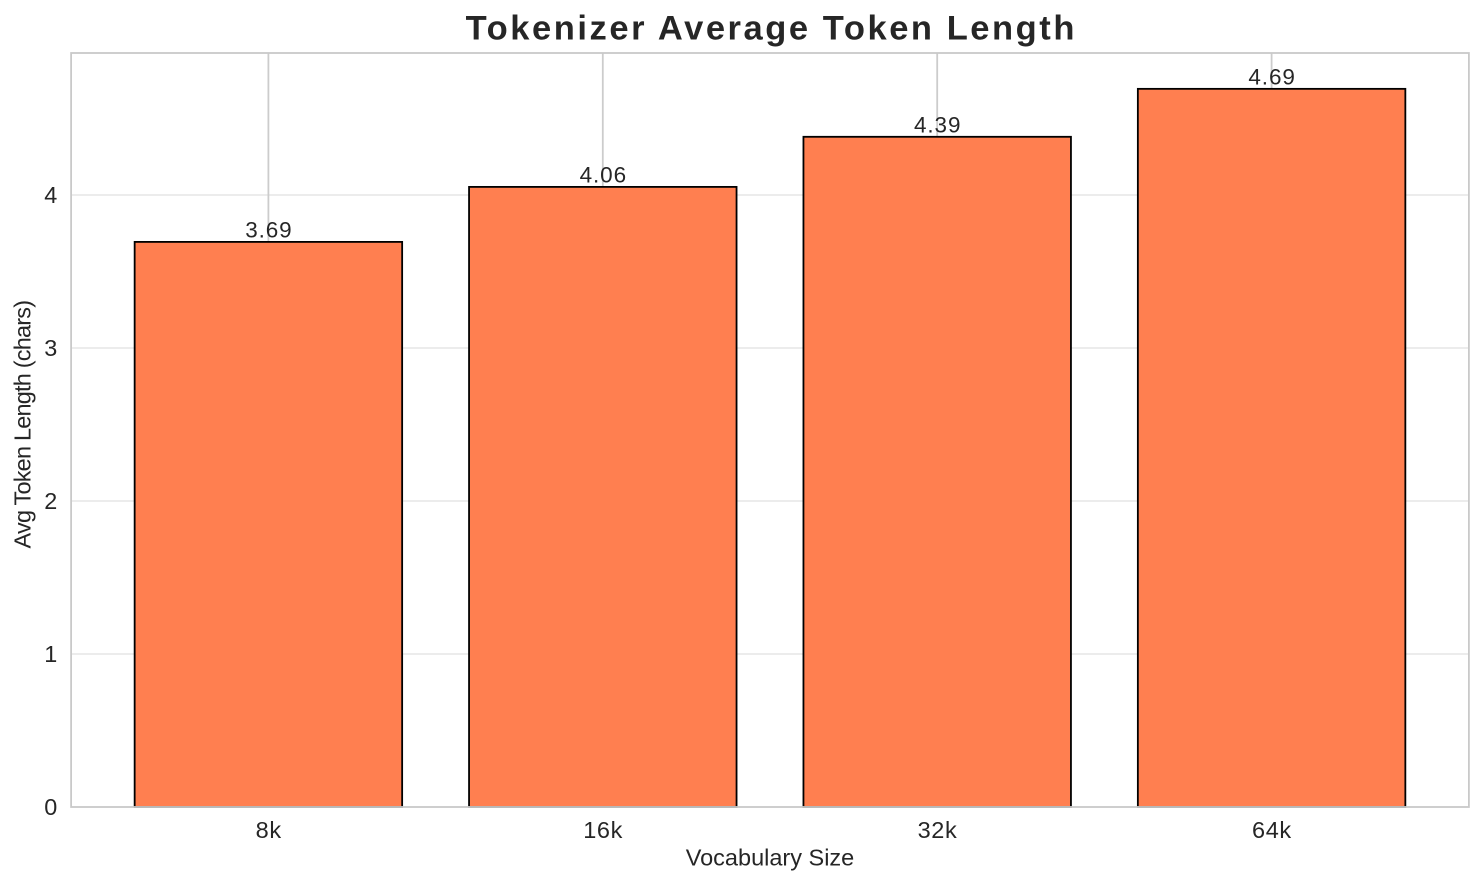 The width and height of the screenshot is (1483, 885). What do you see at coordinates (1272, 830) in the screenshot?
I see `svg-text: 64k` at bounding box center [1272, 830].